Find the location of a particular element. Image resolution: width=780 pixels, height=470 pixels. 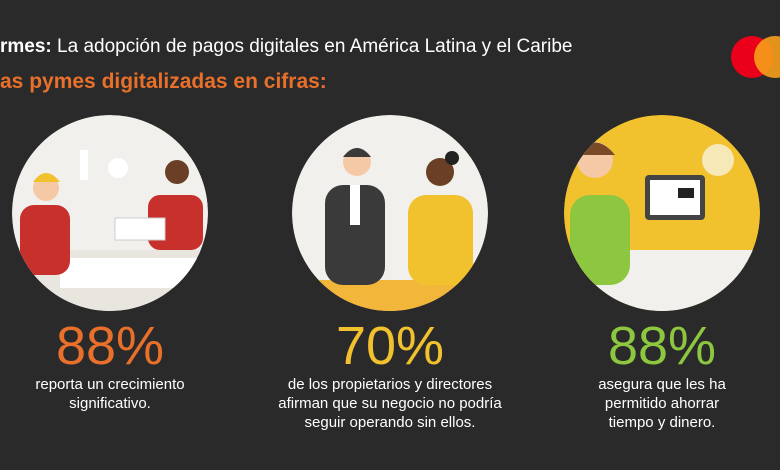

subtitle: as pymes digitalizadas en cifras: is located at coordinates (163, 81).